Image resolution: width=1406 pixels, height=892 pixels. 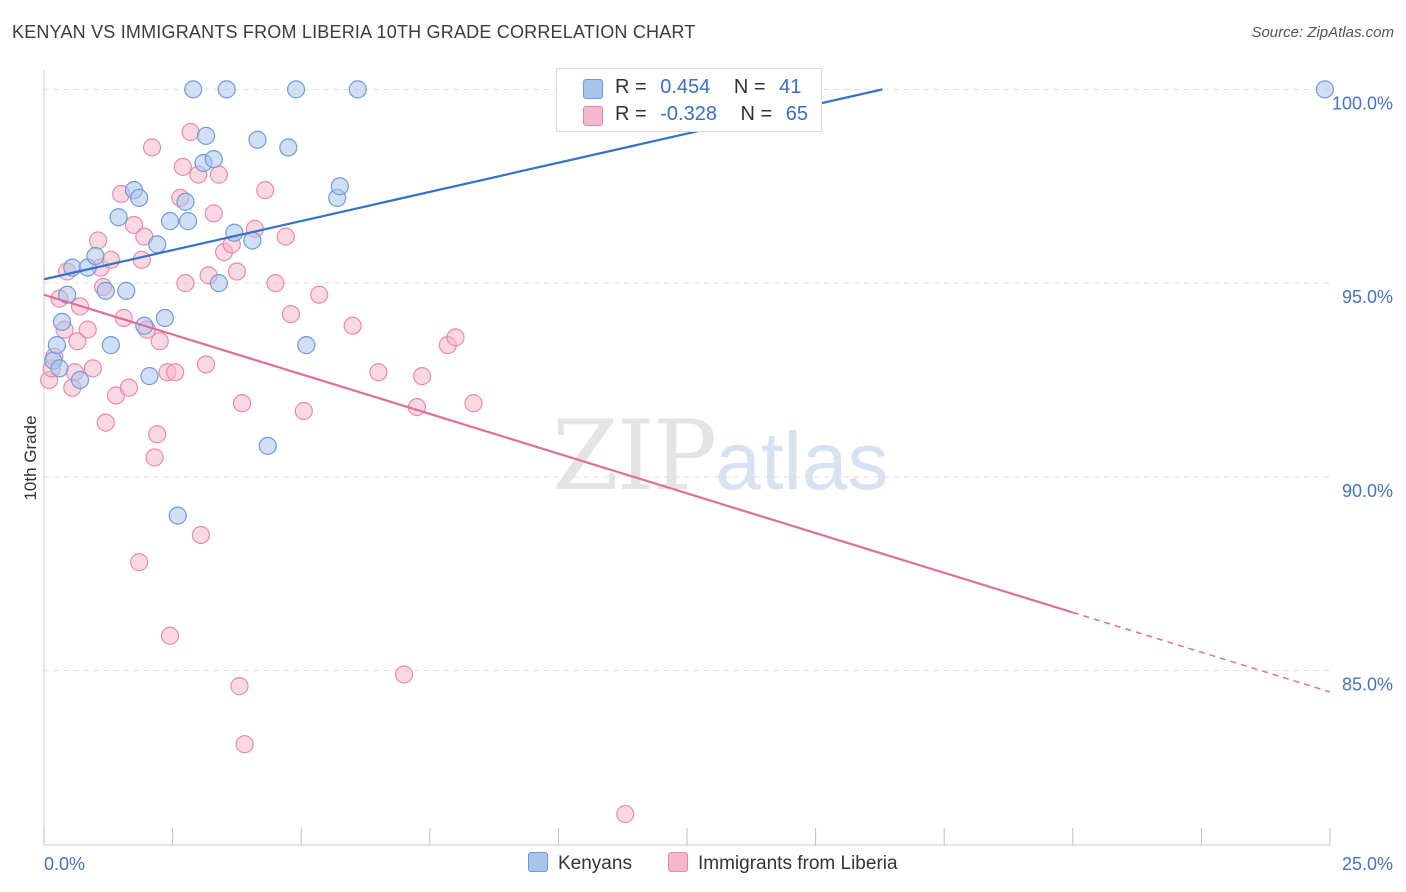 I want to click on y-tick-label: 95.0%, so click(x=1367, y=297).